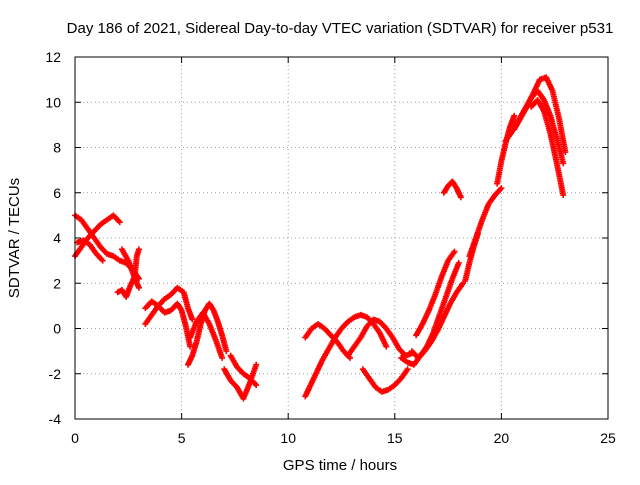 The image size is (640, 485). Describe the element at coordinates (182, 438) in the screenshot. I see `x-tick-label: 5` at that location.